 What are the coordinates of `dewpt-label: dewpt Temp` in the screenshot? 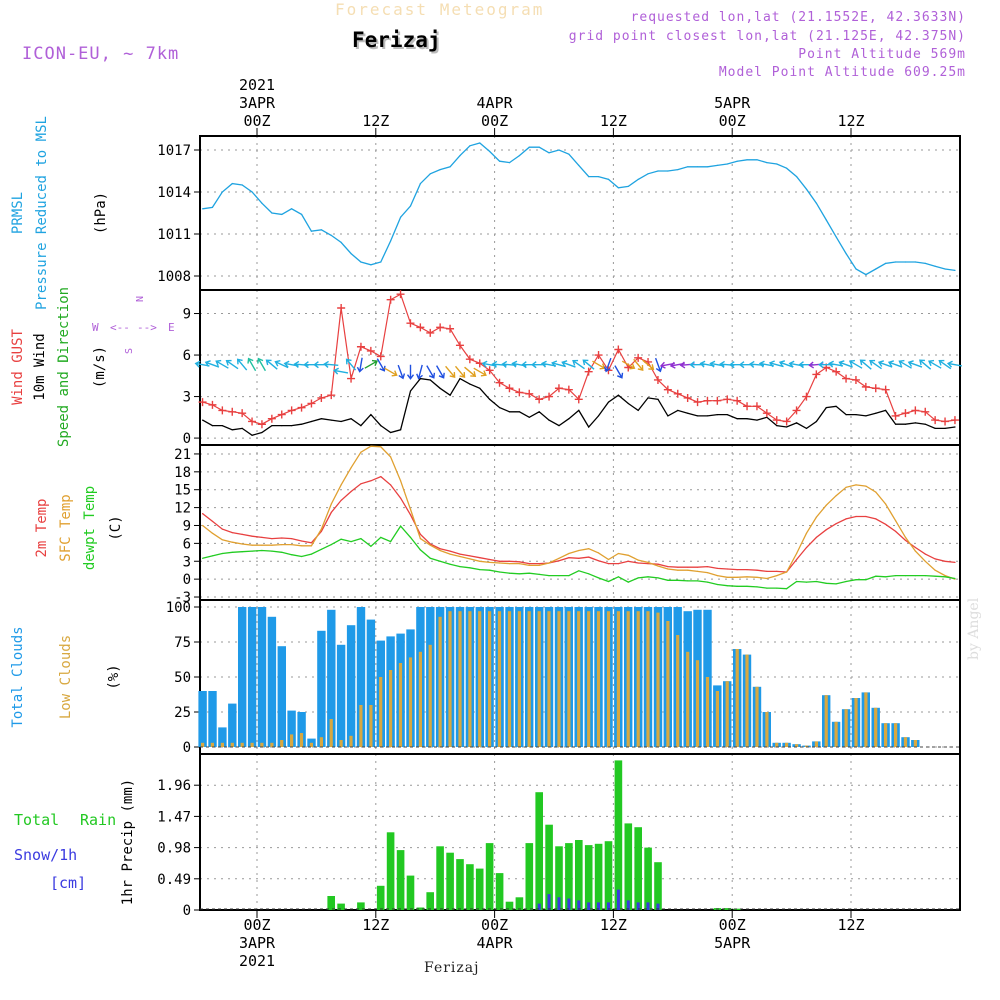 It's located at (90, 528).